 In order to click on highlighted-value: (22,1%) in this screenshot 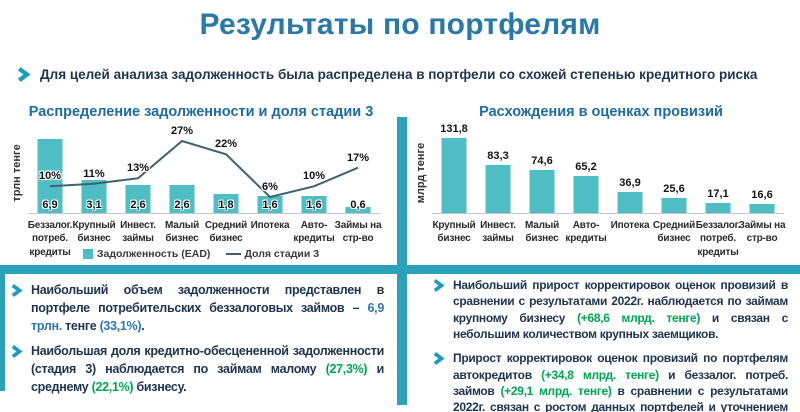, I will do `click(112, 386)`.